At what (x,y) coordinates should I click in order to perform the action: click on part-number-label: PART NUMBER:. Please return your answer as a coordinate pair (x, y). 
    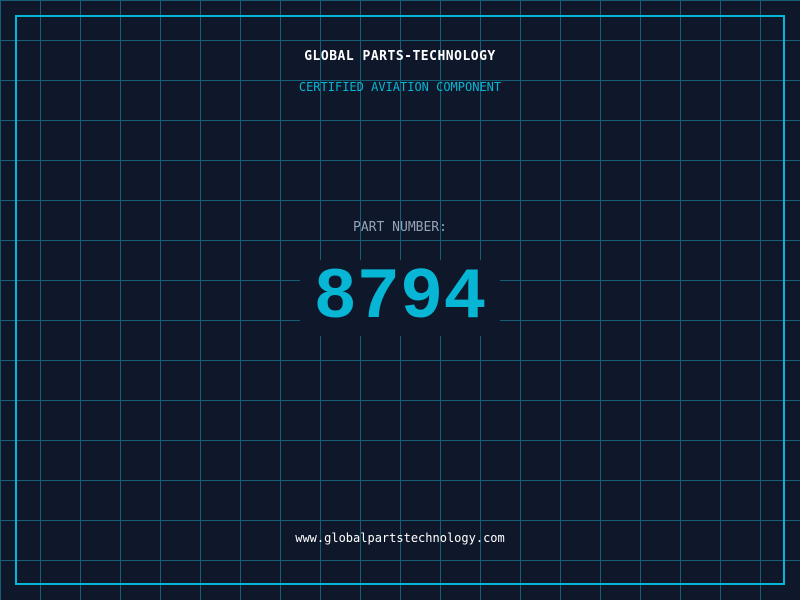
    Looking at the image, I should click on (400, 227).